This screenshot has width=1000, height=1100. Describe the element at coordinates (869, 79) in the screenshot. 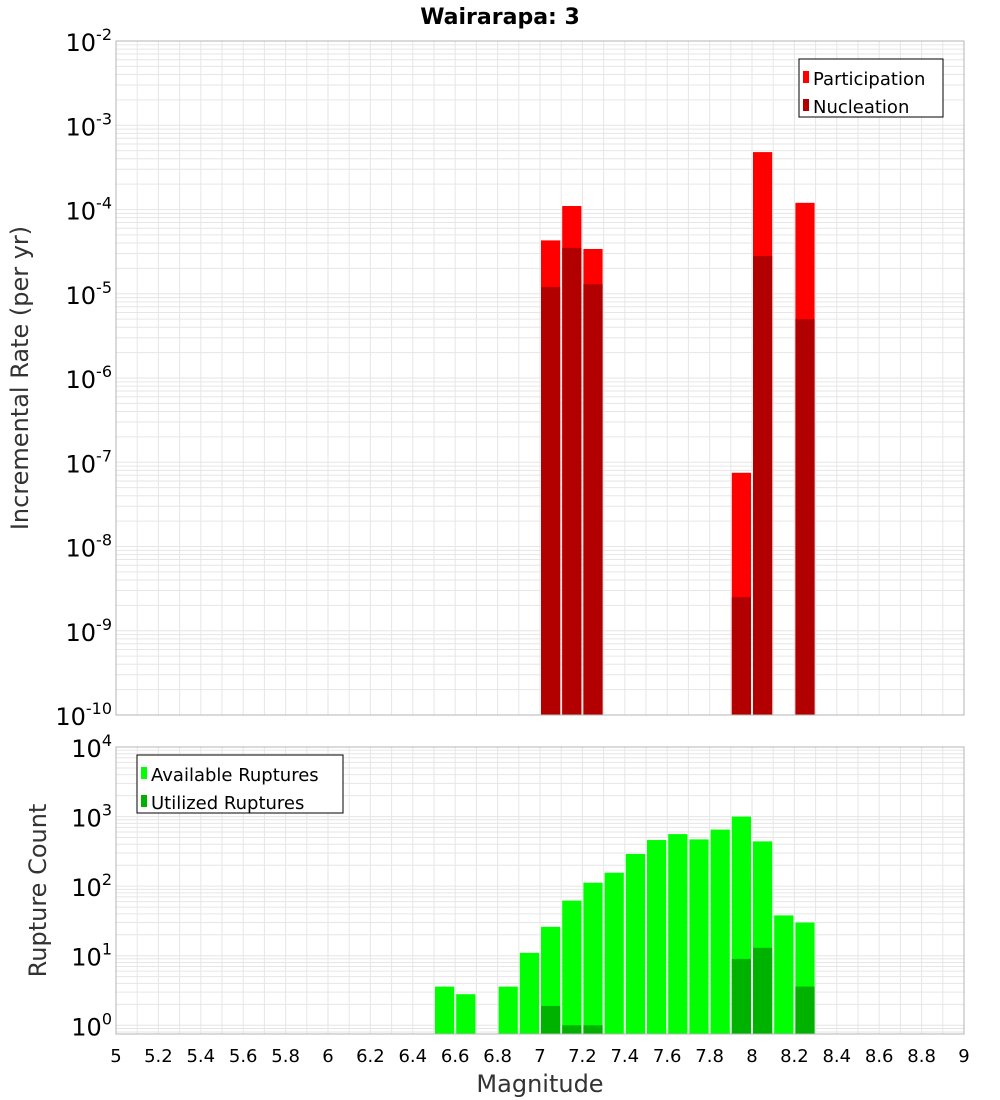

I see `legend-label: Participation` at that location.